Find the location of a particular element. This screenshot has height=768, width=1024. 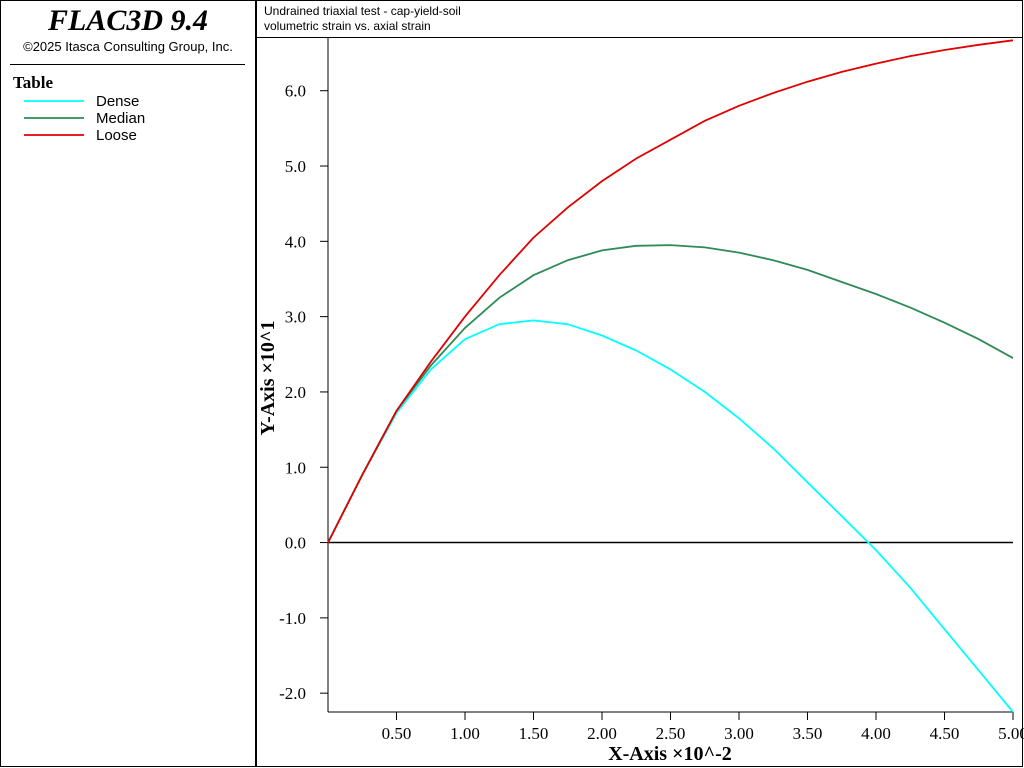

y-tick-label: 3.0 is located at coordinates (295, 317).